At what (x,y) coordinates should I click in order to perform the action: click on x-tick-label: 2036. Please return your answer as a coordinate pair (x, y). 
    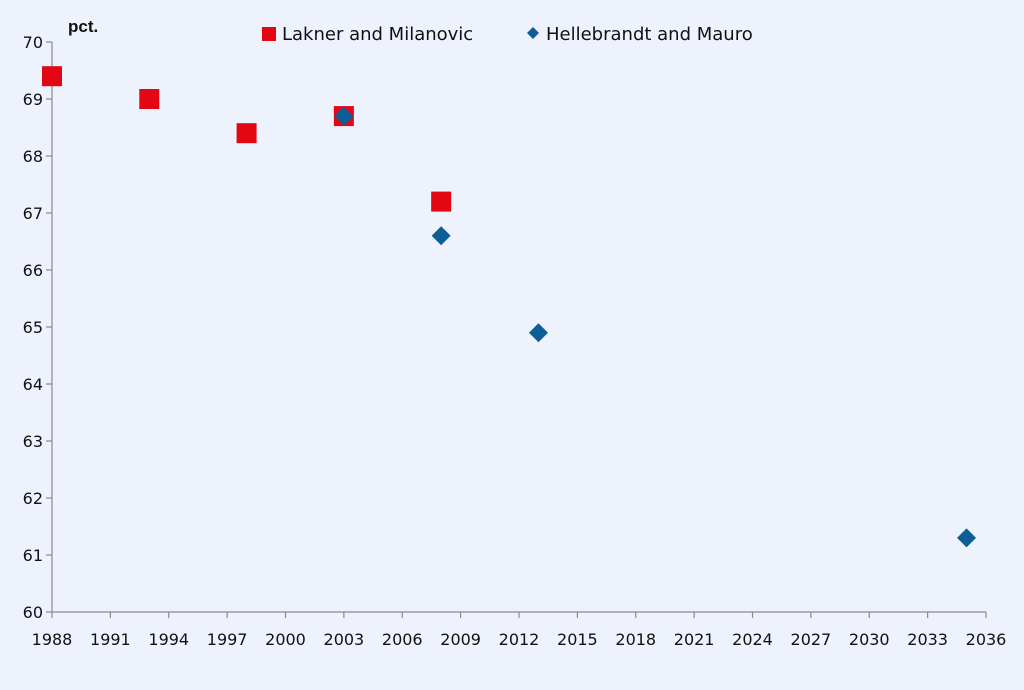
    Looking at the image, I should click on (986, 639).